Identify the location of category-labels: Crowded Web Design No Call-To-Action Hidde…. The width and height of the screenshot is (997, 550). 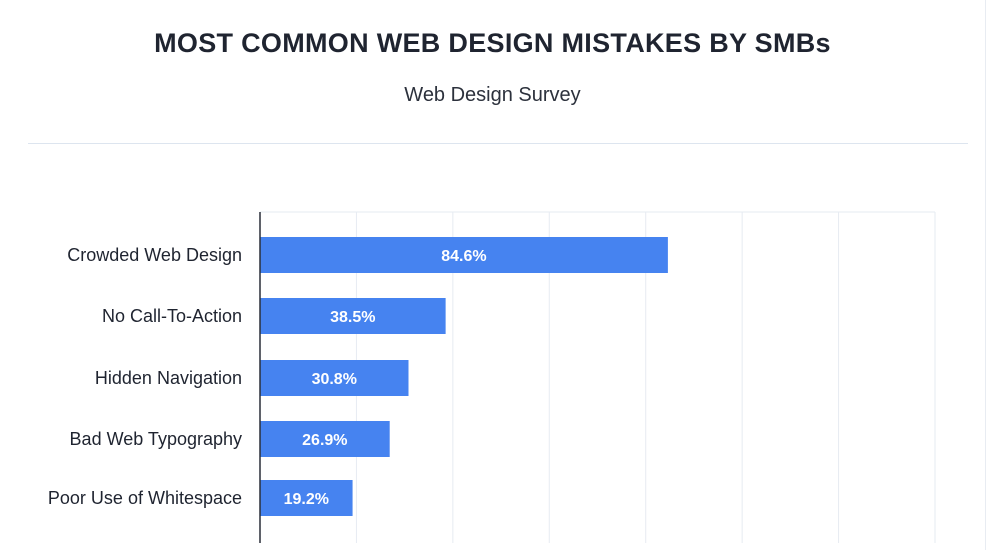
(145, 376).